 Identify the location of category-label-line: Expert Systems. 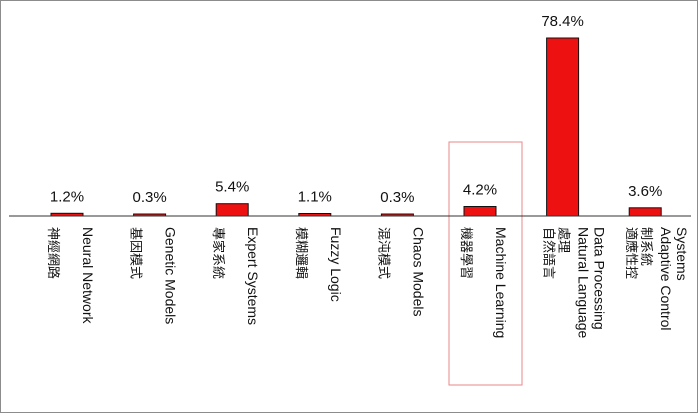
(253, 276).